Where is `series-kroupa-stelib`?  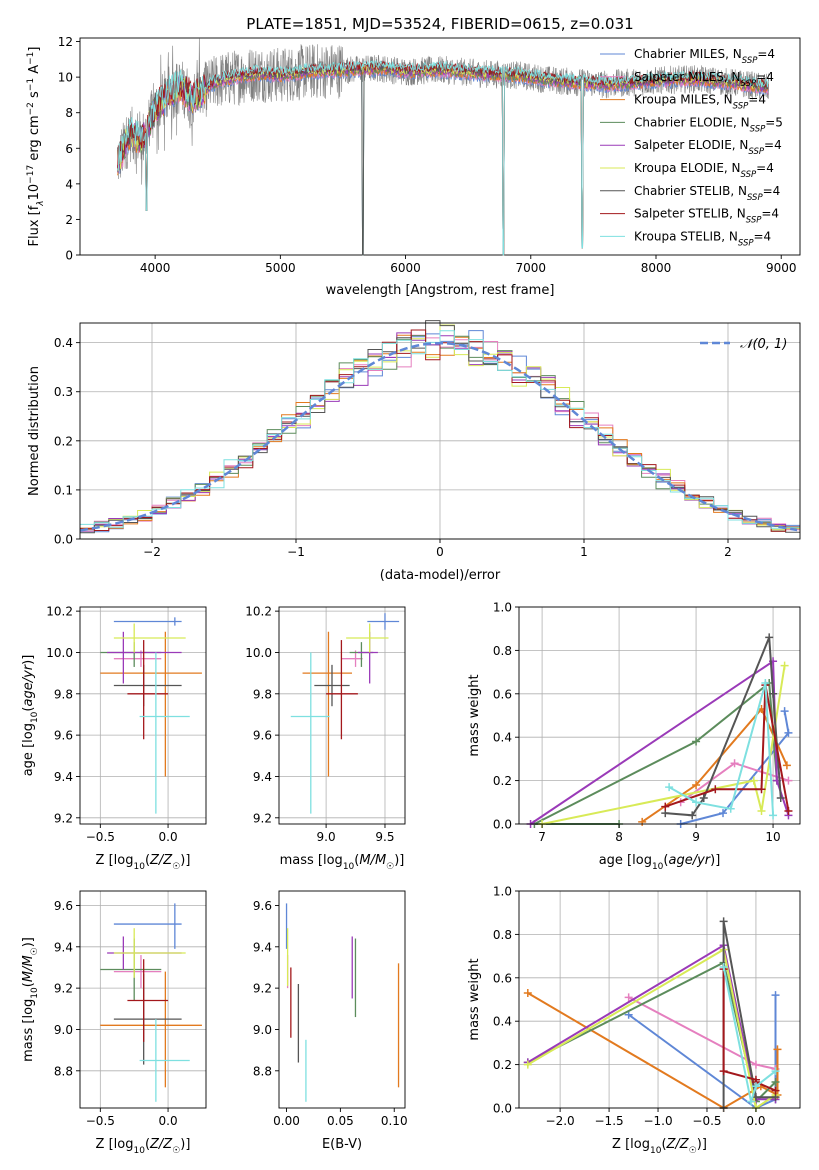
series-kroupa-stelib is located at coordinates (749, 1034).